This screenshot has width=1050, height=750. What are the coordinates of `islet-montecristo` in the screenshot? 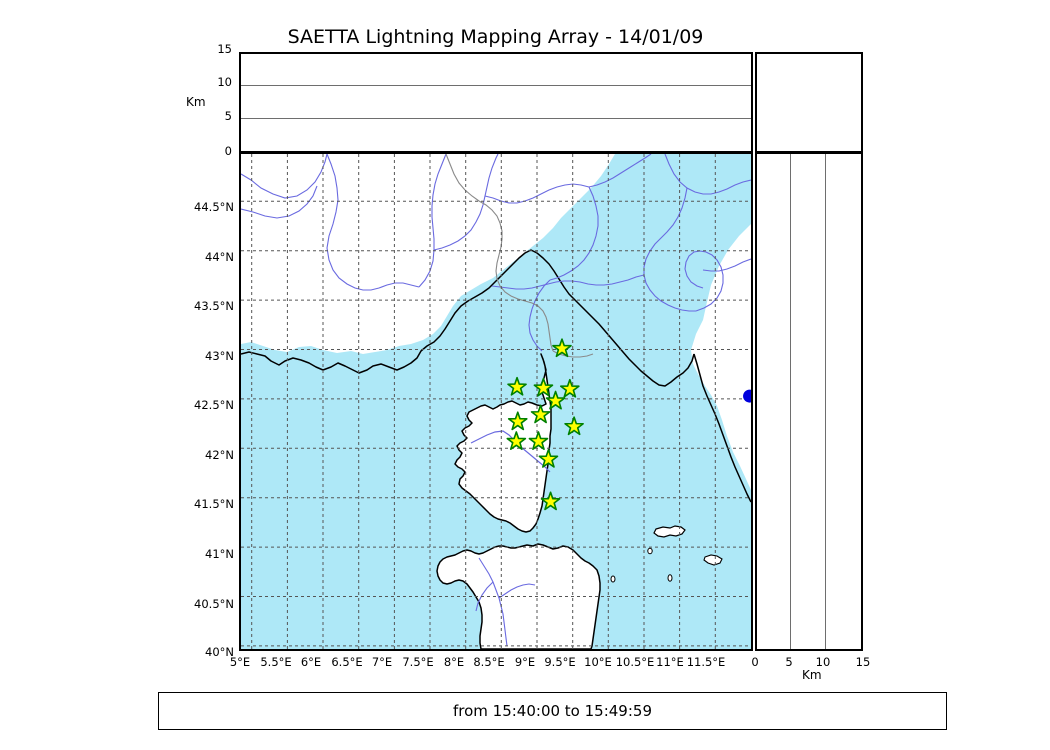 It's located at (670, 578).